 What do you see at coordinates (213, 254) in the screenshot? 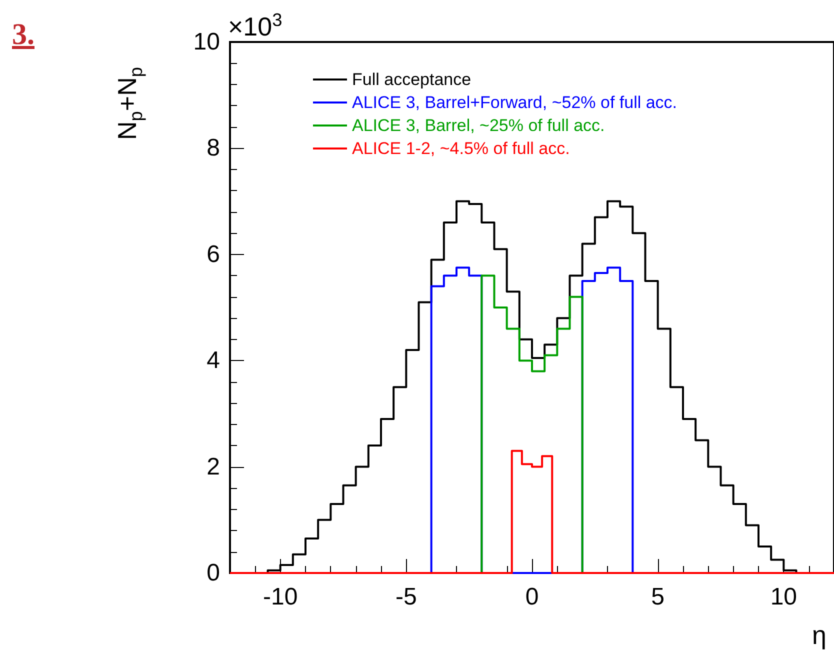
I see `y-tick-label: 6` at bounding box center [213, 254].